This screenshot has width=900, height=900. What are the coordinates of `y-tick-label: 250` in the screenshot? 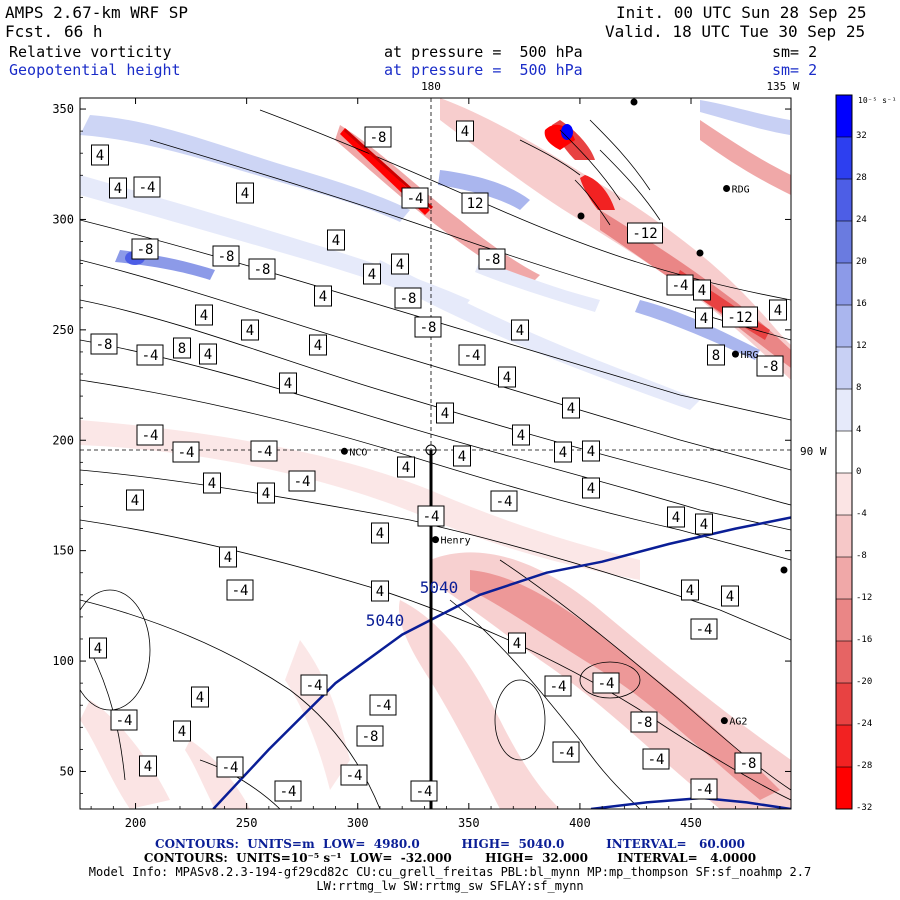 It's located at (63, 330).